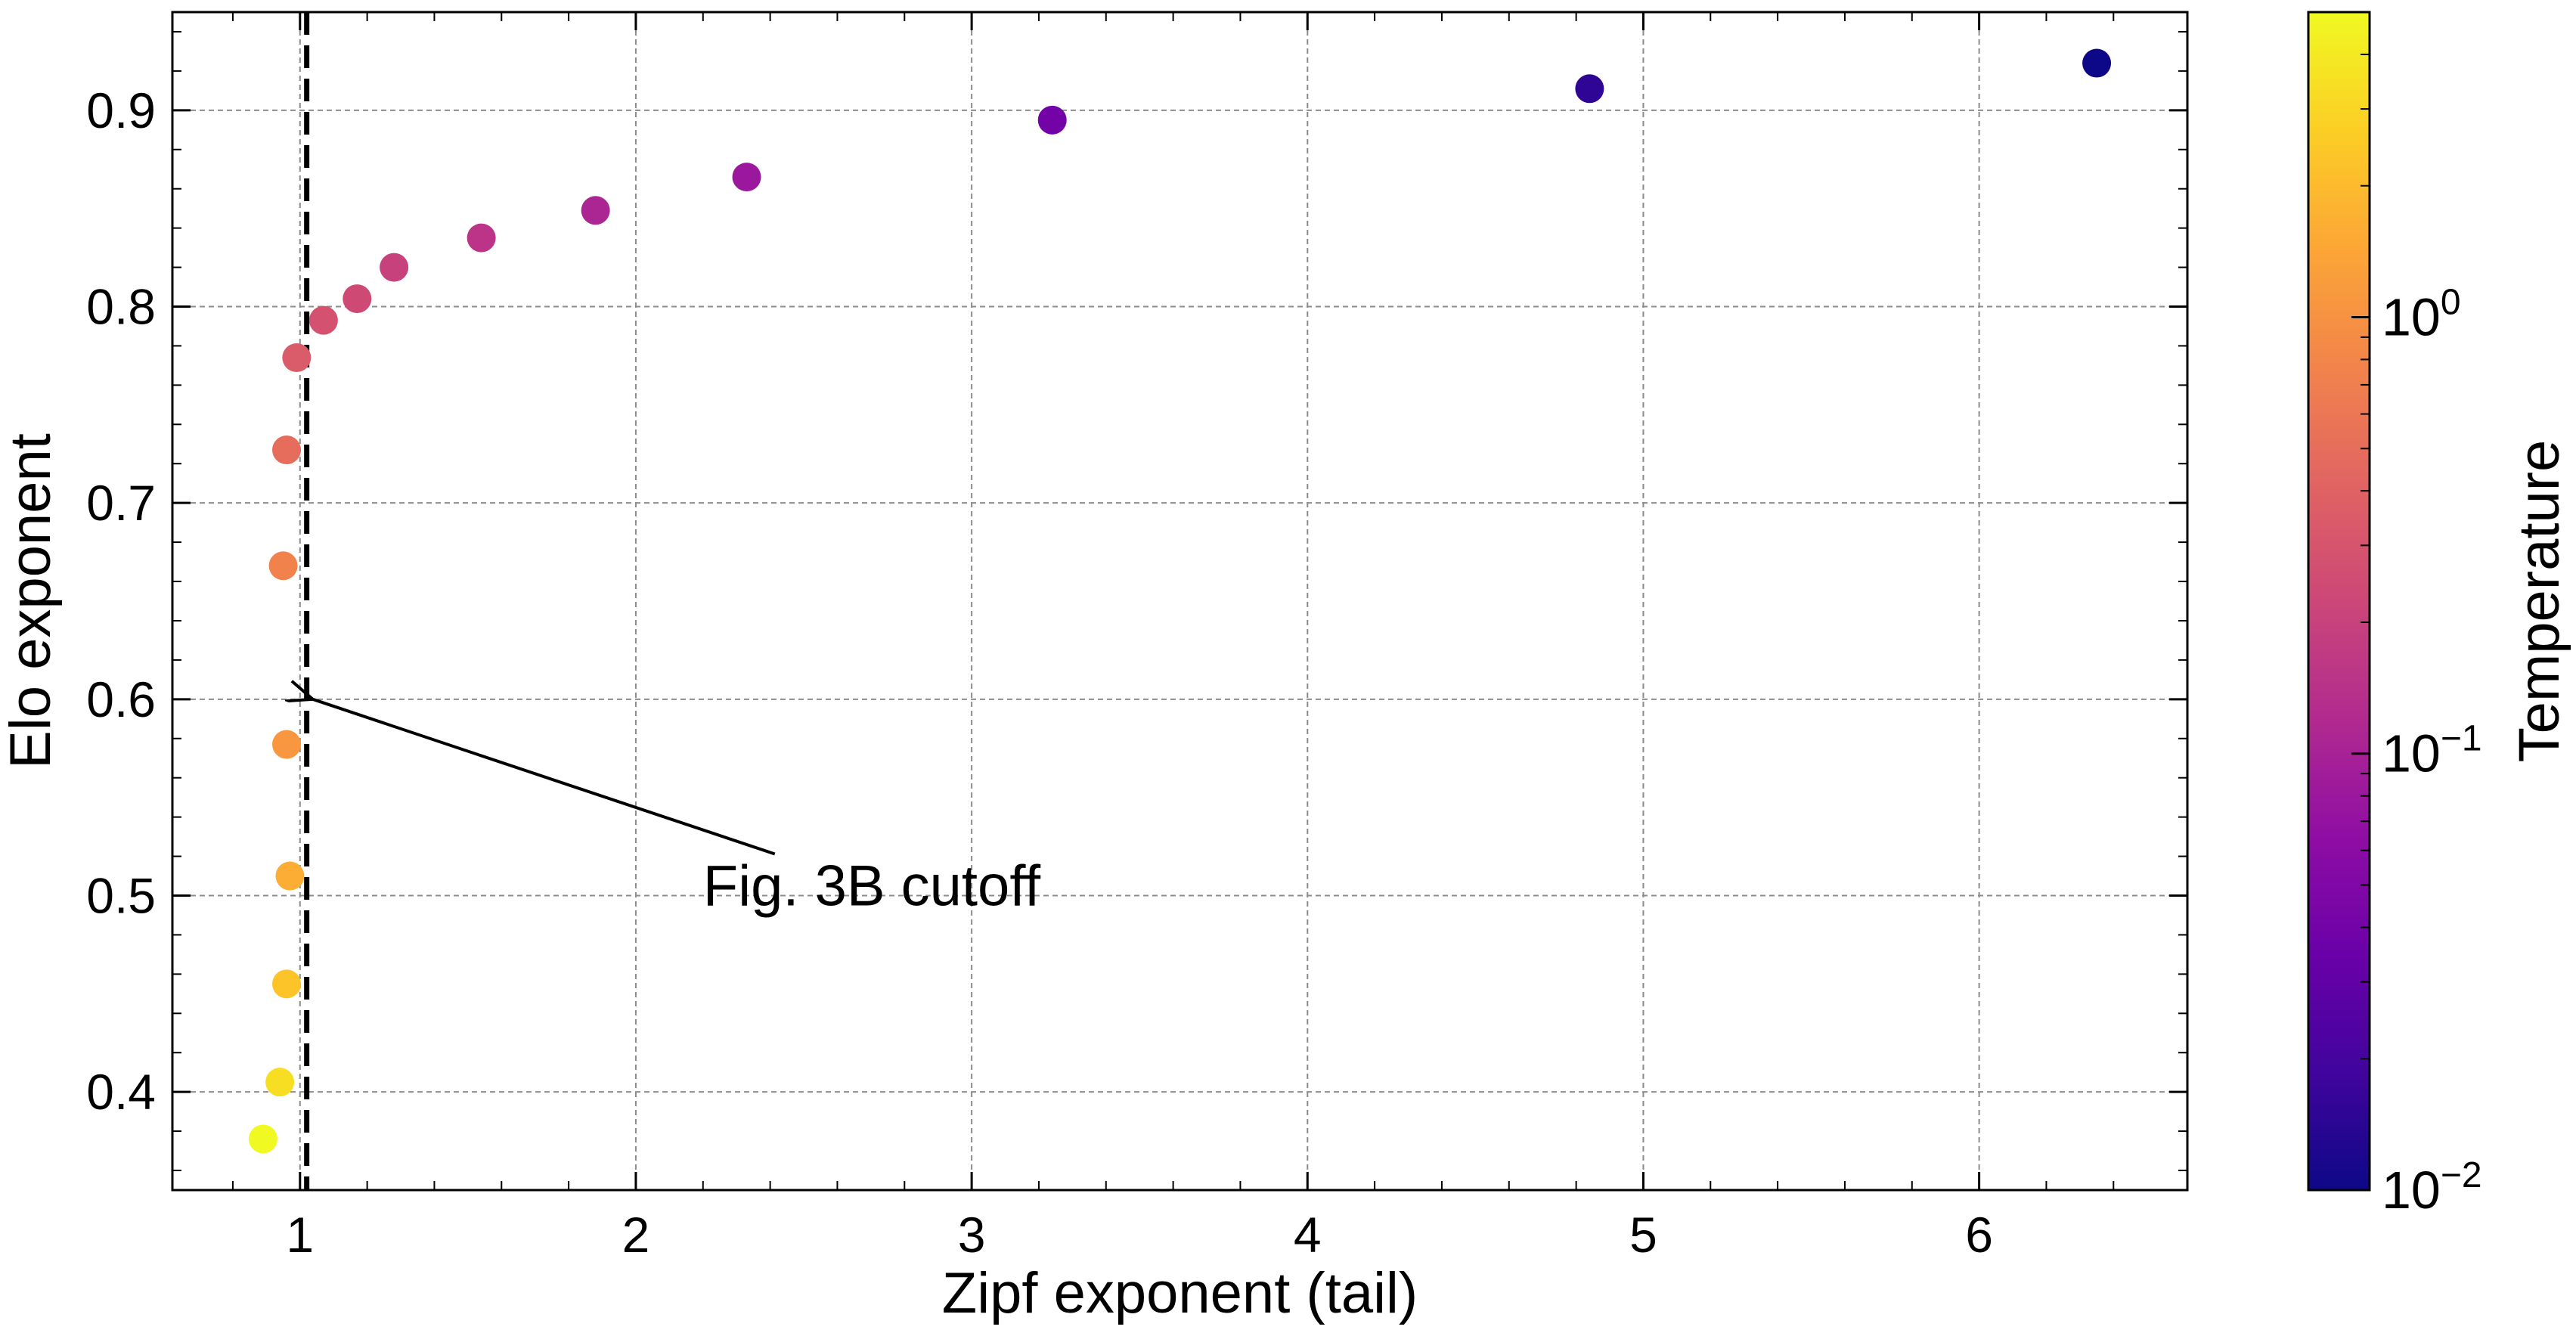 The image size is (2576, 1336). I want to click on y-tick-label: 0.6, so click(121, 699).